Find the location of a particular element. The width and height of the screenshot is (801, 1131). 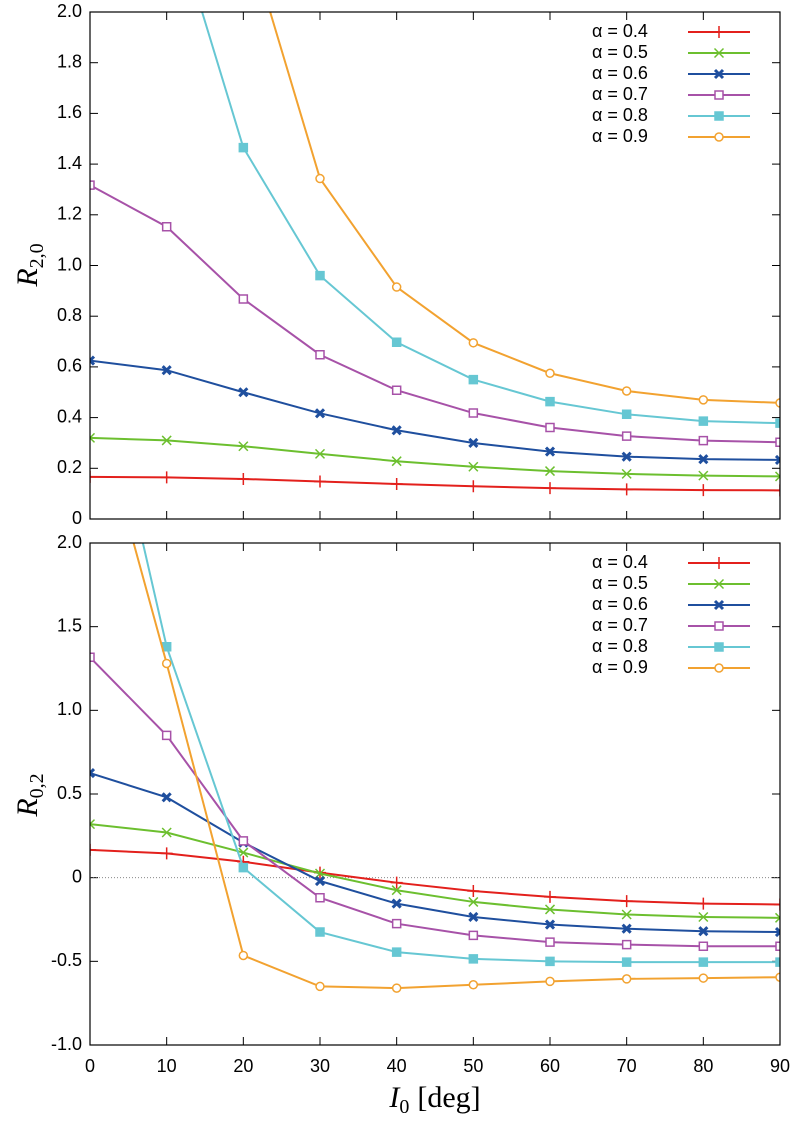

y-tick-label: 1.6 is located at coordinates (69, 112).